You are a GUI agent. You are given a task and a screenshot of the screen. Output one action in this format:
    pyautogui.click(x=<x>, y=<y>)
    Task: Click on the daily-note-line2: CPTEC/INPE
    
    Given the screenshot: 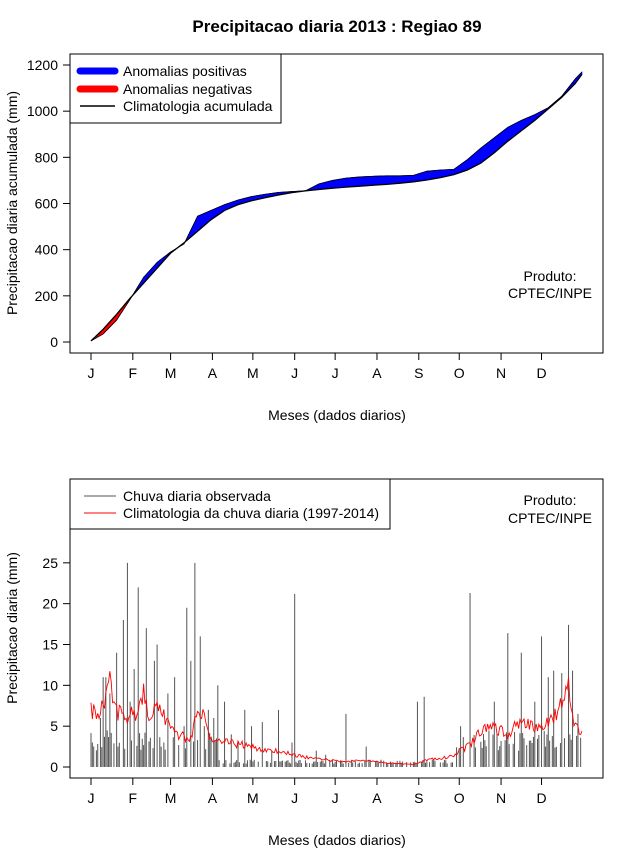 What is the action you would take?
    pyautogui.click(x=550, y=518)
    